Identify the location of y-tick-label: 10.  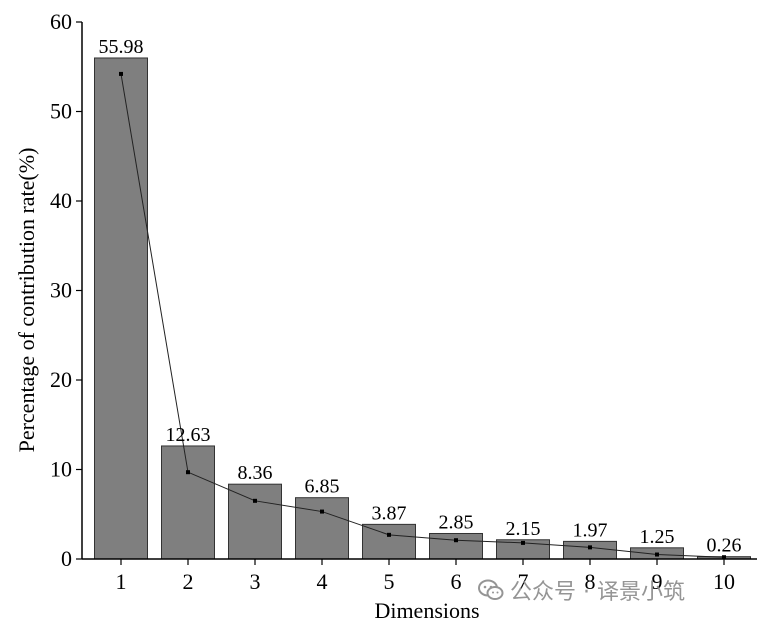
(61, 469).